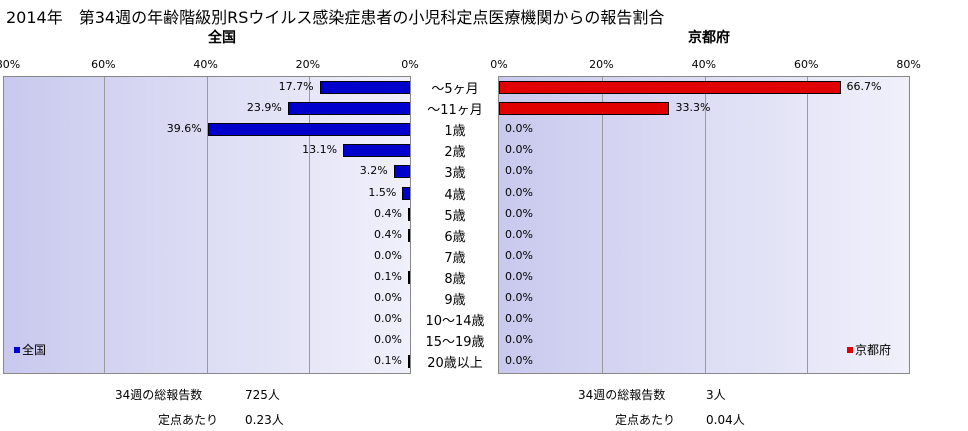  What do you see at coordinates (410, 64) in the screenshot?
I see `national-tick-label: 0%` at bounding box center [410, 64].